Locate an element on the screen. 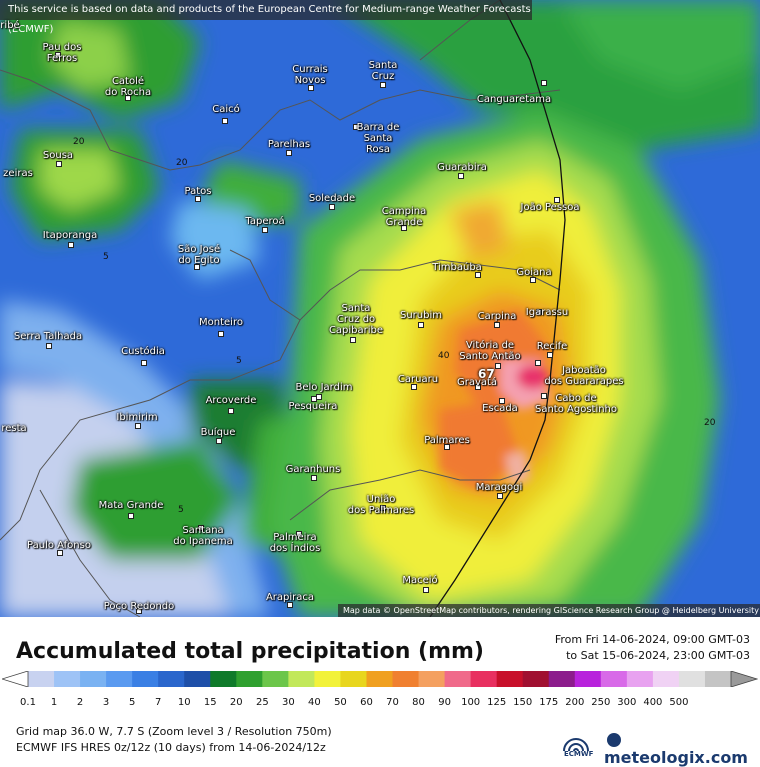 This screenshot has width=760, height=767. city-label: Arapiraca is located at coordinates (290, 597).